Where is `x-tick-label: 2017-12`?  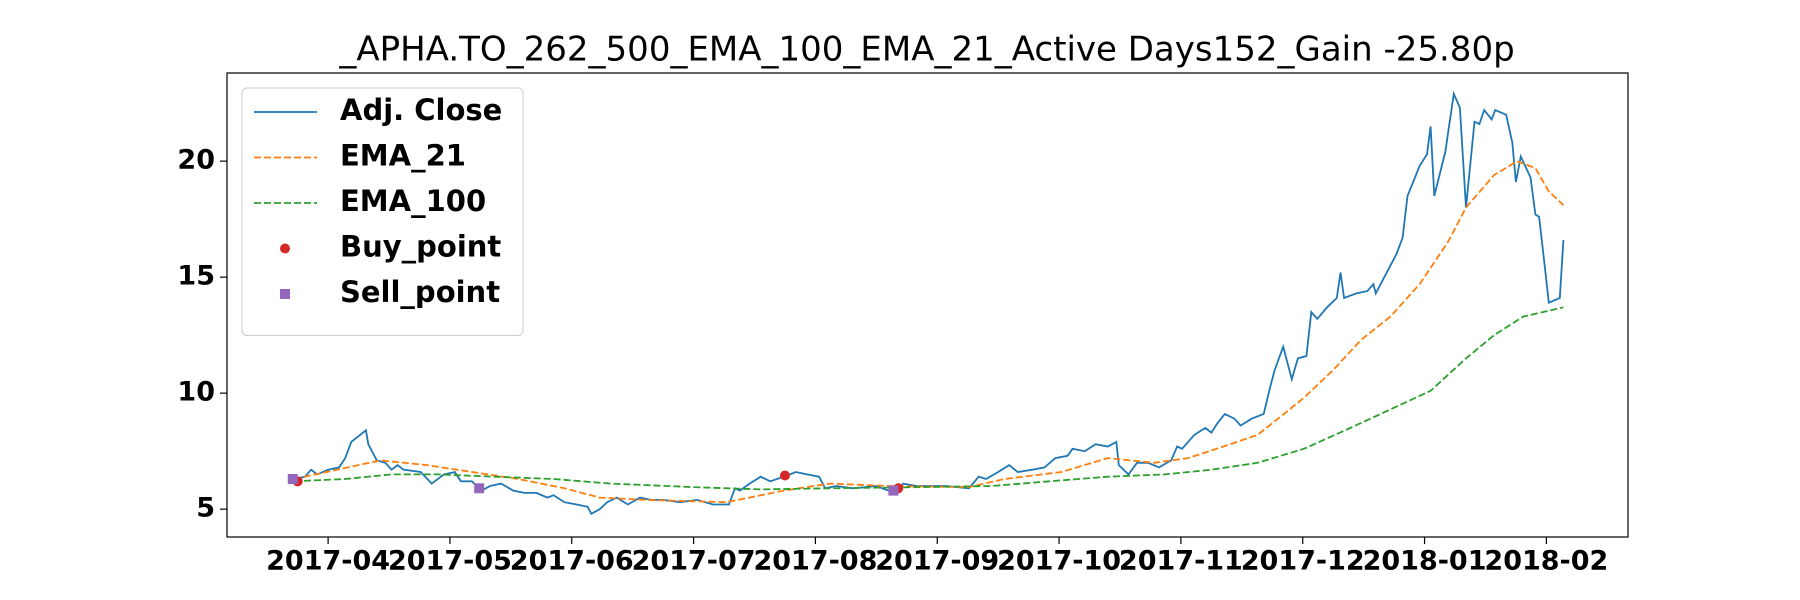 x-tick-label: 2017-12 is located at coordinates (1303, 561).